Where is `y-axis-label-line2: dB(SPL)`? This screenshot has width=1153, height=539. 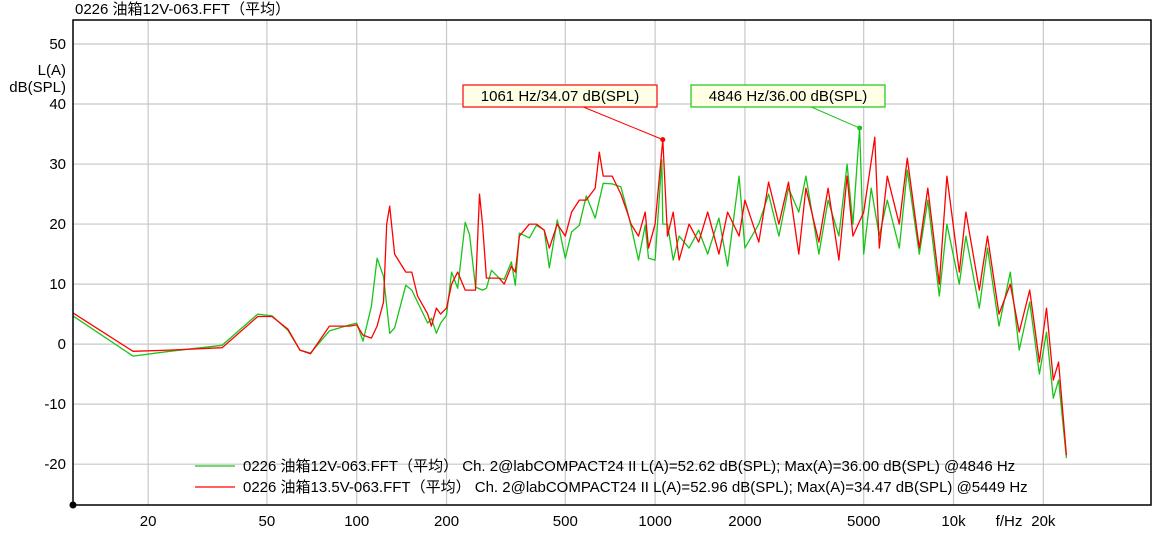
y-axis-label-line2: dB(SPL) is located at coordinates (37, 87).